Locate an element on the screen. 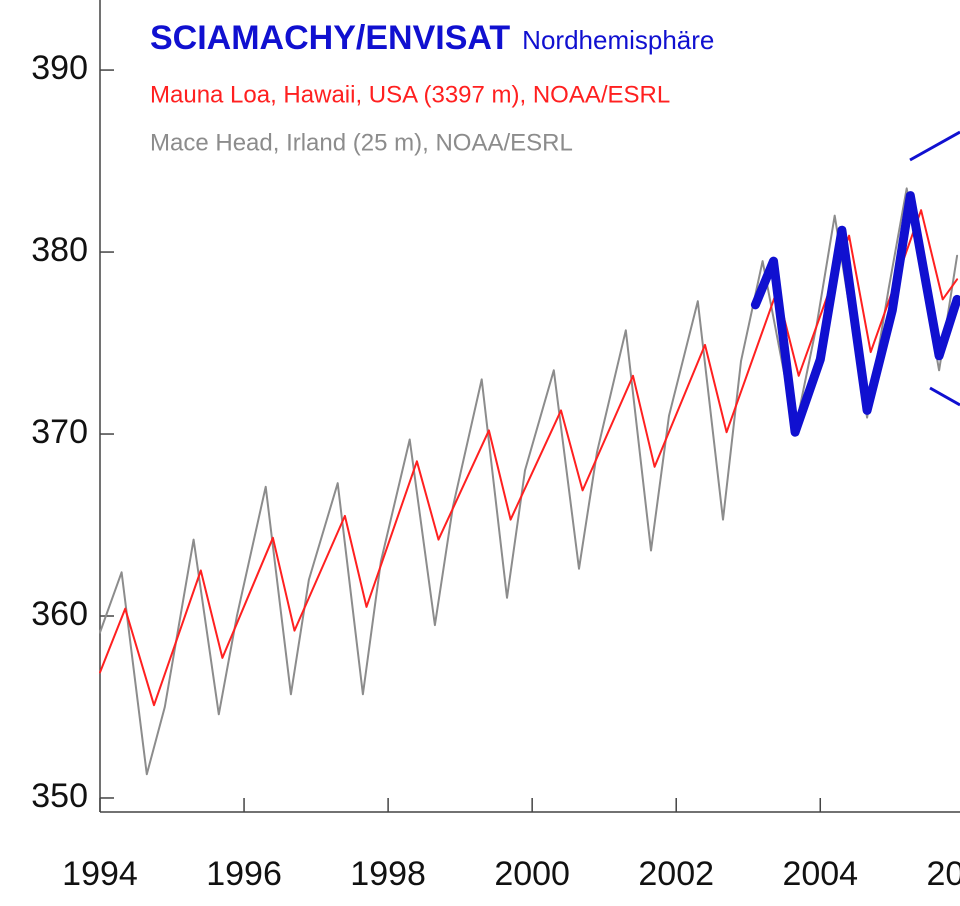 Image resolution: width=960 pixels, height=906 pixels. series-line is located at coordinates (855, 314).